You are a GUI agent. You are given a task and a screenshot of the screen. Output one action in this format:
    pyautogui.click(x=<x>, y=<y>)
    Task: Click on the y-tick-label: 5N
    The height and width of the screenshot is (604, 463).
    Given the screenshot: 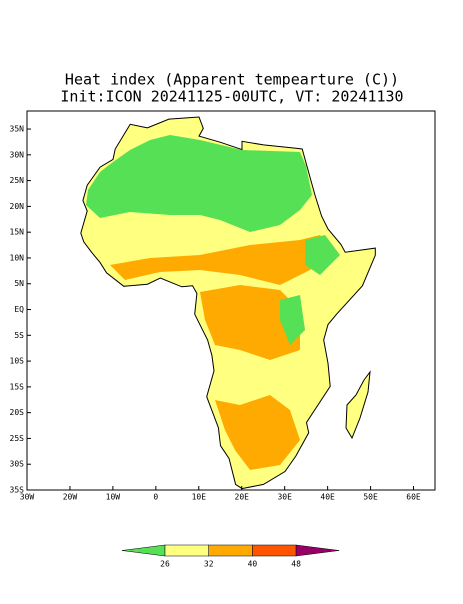 What is the action you would take?
    pyautogui.click(x=19, y=283)
    